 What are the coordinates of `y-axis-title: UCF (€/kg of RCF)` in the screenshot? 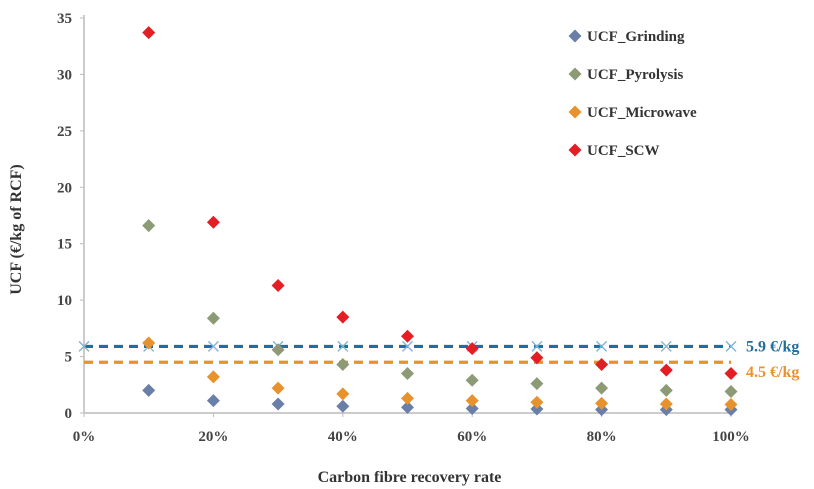 It's located at (16, 229).